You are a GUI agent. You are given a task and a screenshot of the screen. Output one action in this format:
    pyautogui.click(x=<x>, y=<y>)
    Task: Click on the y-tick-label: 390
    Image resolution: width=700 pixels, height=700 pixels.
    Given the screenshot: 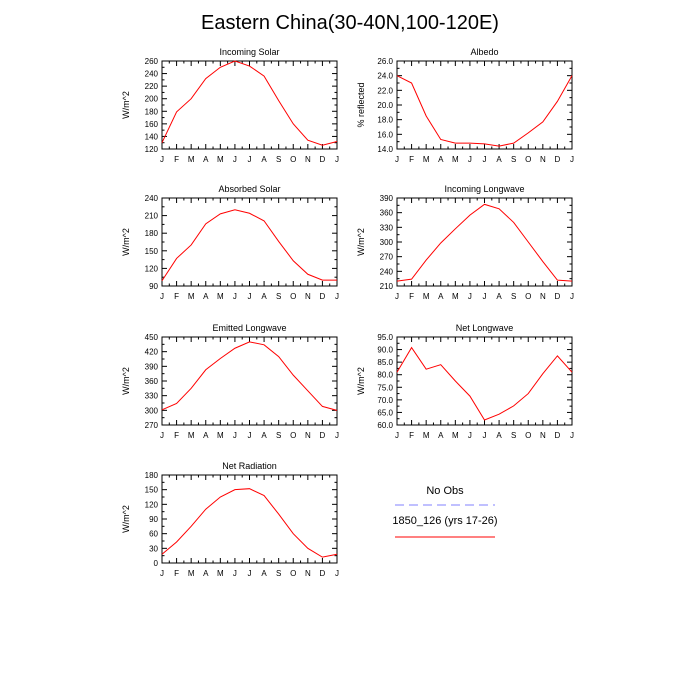 What is the action you would take?
    pyautogui.click(x=152, y=366)
    